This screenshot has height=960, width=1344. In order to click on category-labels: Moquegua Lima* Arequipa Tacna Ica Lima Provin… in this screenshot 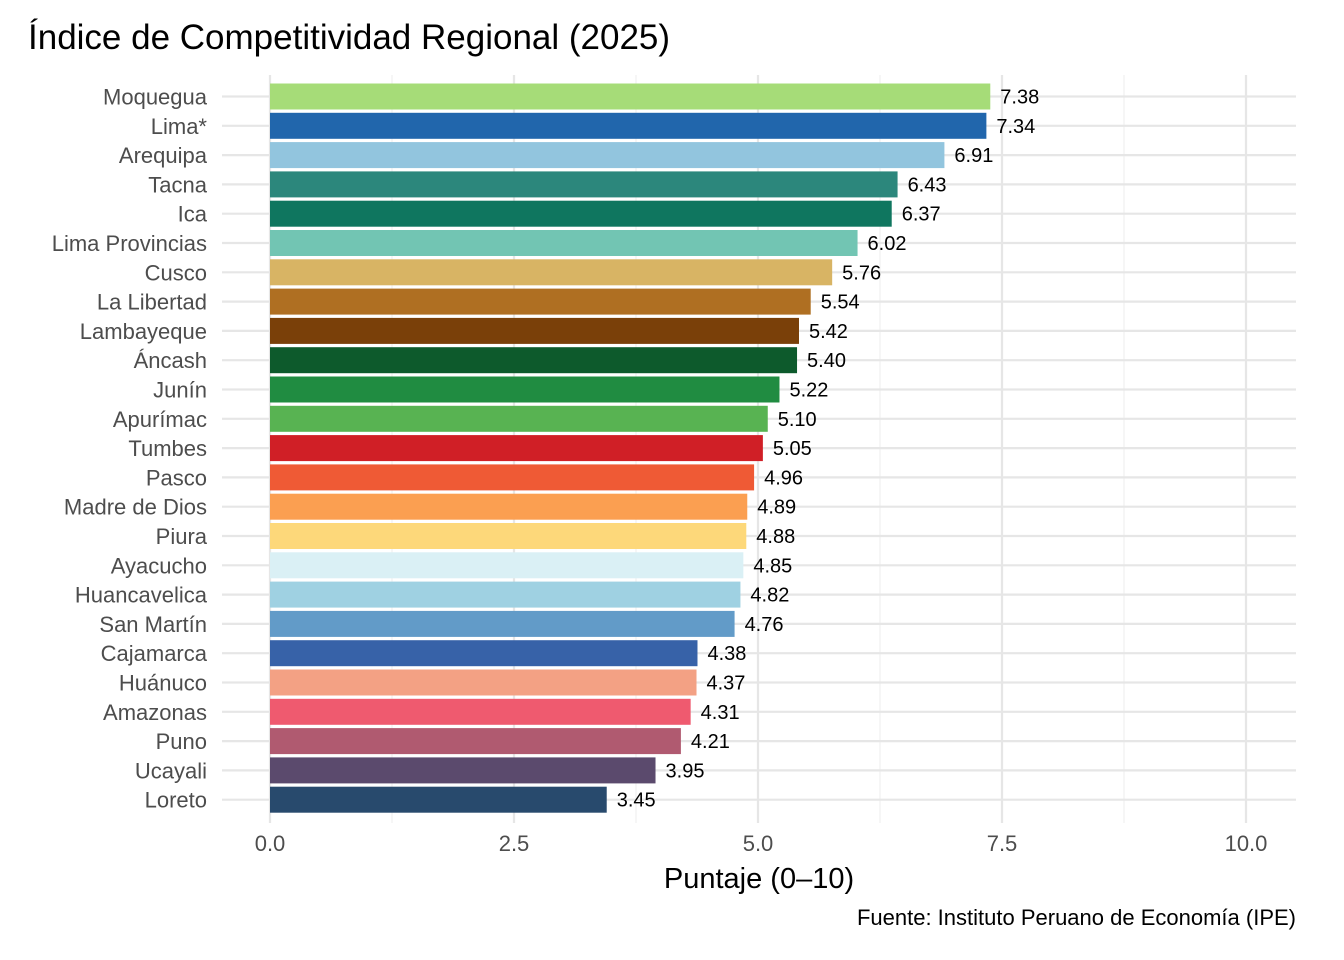, I will do `click(130, 449)`.